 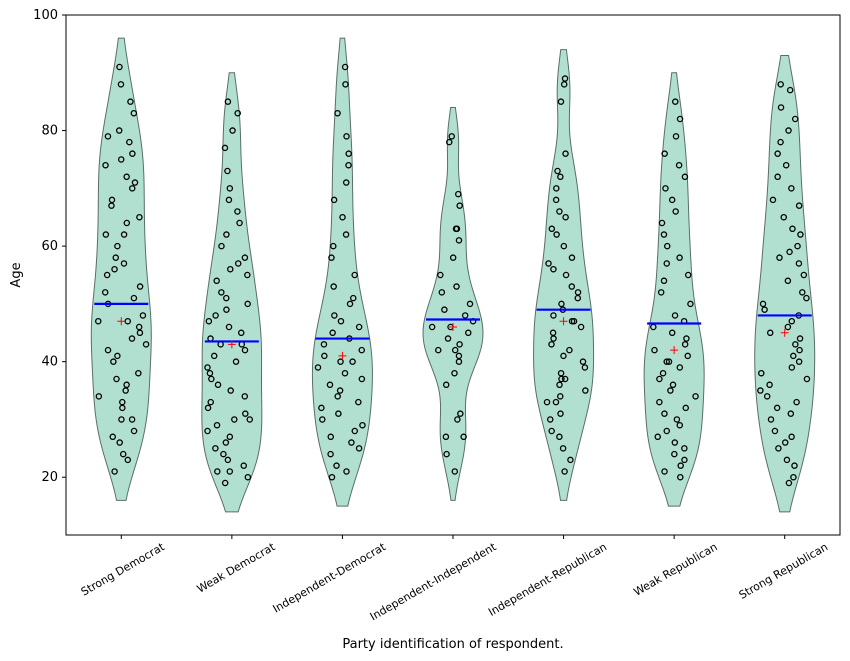 I want to click on x-tick-label: Independent-Republican, so click(x=547, y=579).